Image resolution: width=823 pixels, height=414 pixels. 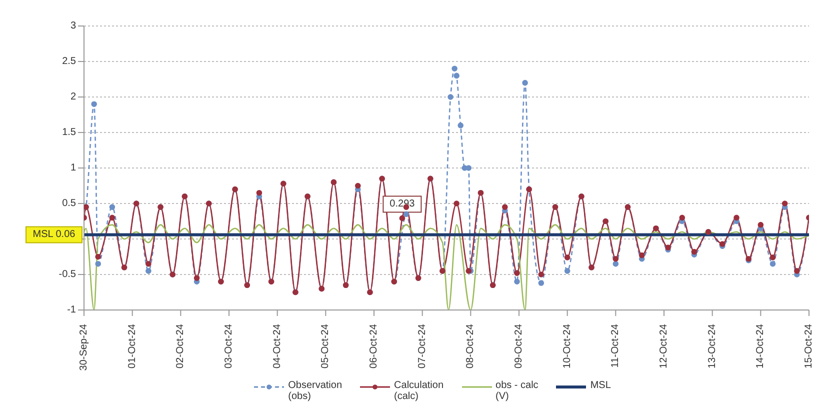 What do you see at coordinates (69, 61) in the screenshot?
I see `y-tick-label: 2.5` at bounding box center [69, 61].